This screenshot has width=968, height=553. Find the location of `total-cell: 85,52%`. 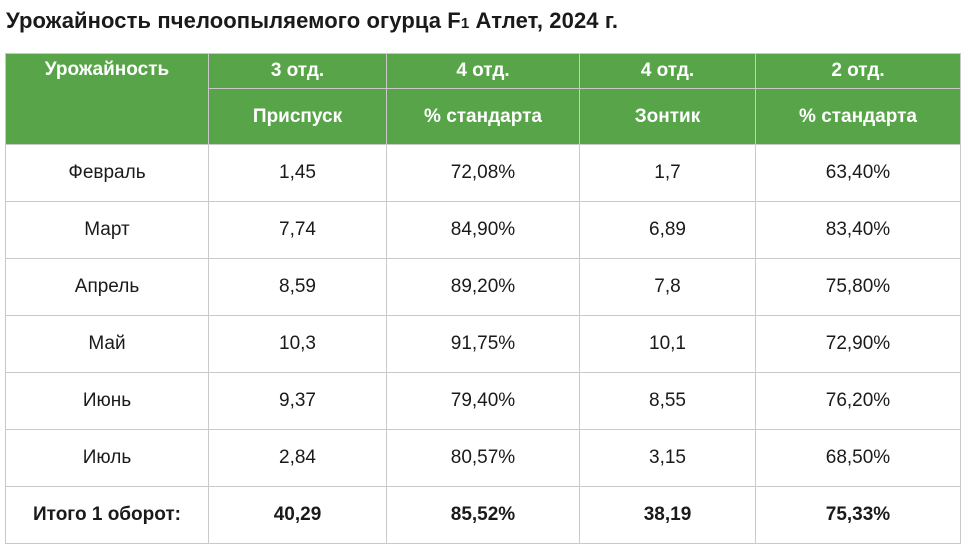

total-cell: 85,52% is located at coordinates (483, 515).